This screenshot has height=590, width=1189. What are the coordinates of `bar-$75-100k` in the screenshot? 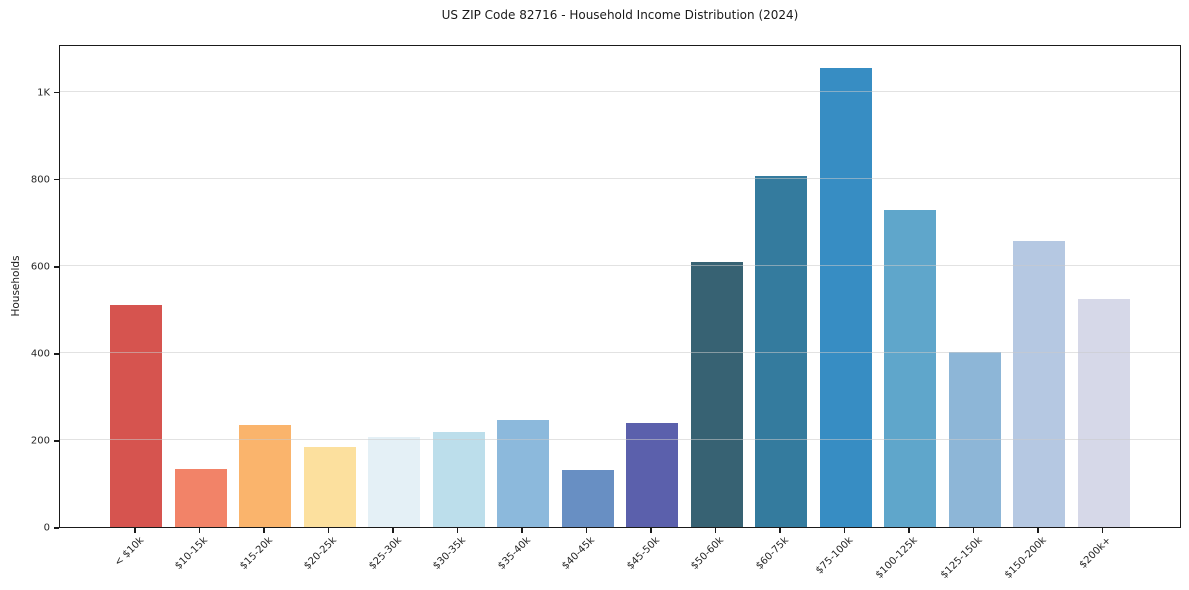 It's located at (845, 297).